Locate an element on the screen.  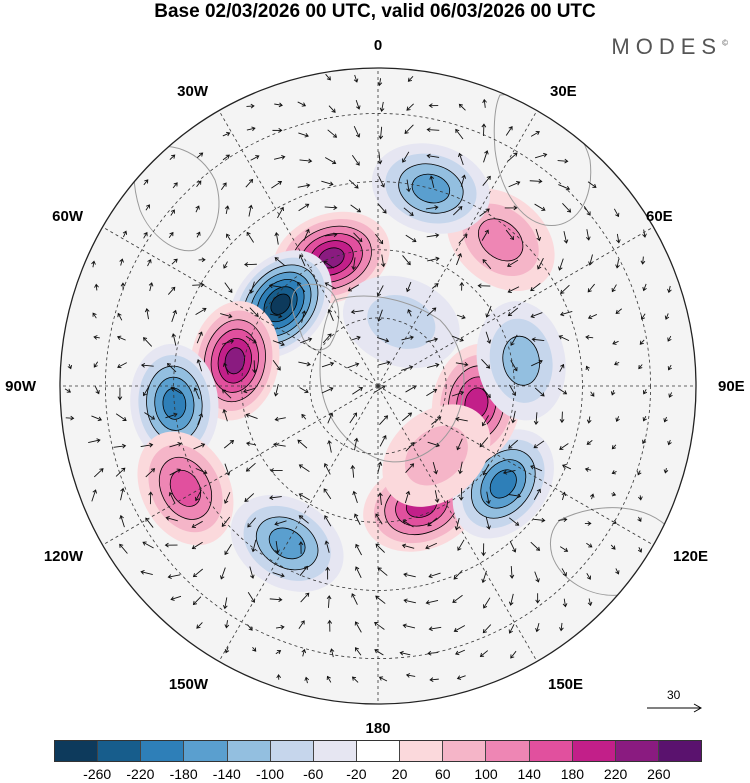
anomaly-contour is located at coordinates (503, 484).